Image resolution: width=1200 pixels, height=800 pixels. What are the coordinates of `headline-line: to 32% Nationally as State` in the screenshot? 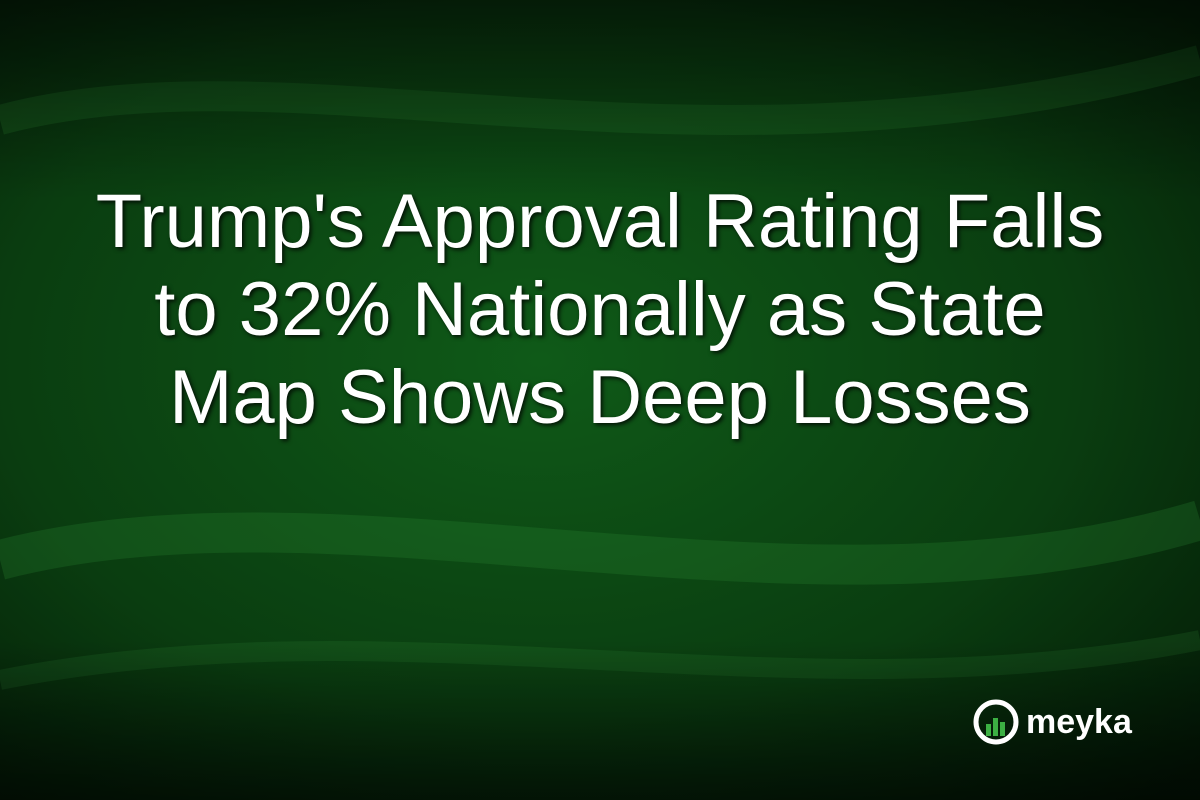 It's located at (600, 309).